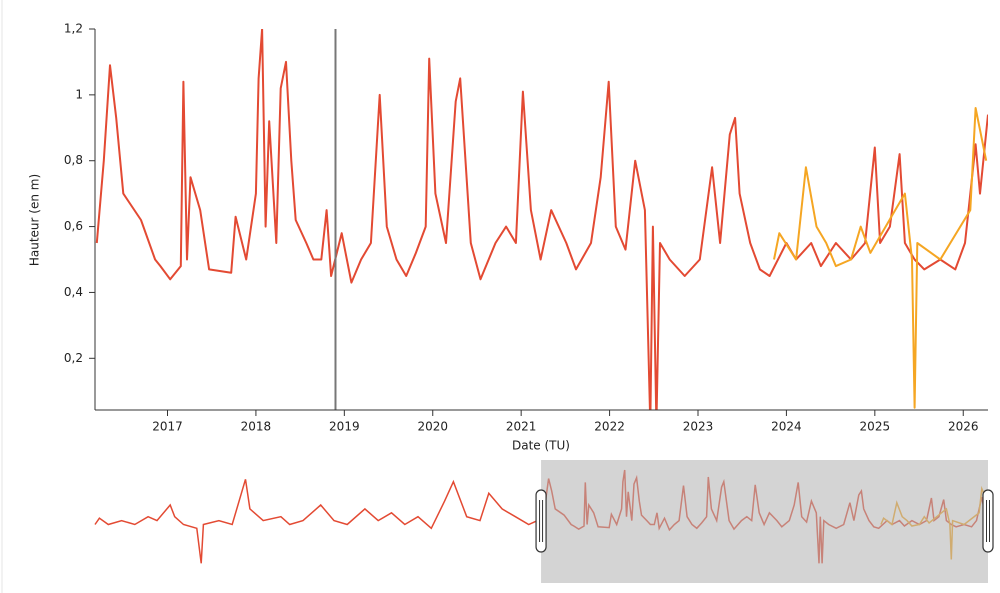  Describe the element at coordinates (344, 427) in the screenshot. I see `x-tick-label: 2019` at that location.